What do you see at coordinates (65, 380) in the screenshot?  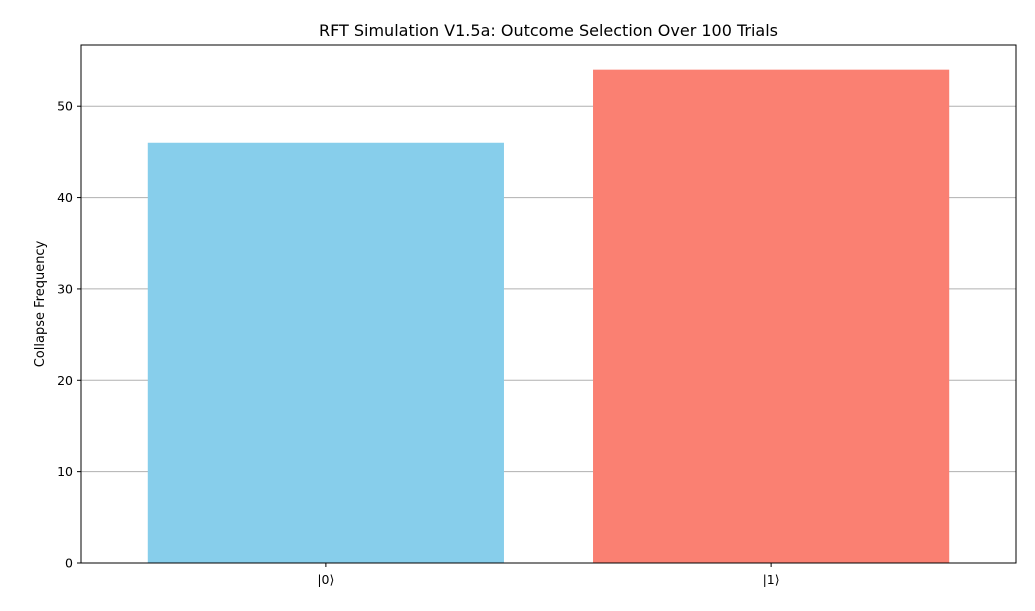 I see `y-tick-label-2: 20` at bounding box center [65, 380].